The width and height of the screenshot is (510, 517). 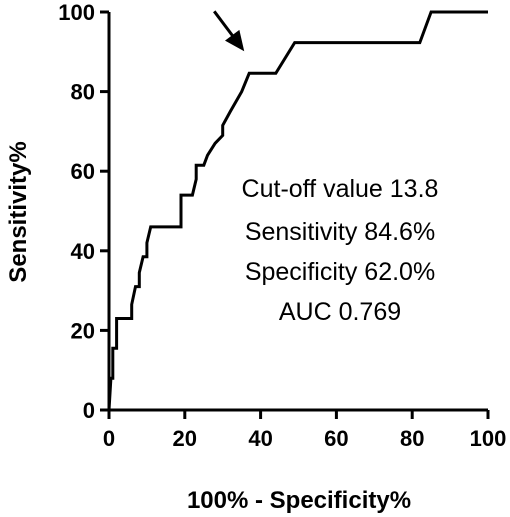 What do you see at coordinates (488, 438) in the screenshot?
I see `x-tick-label: 100` at bounding box center [488, 438].